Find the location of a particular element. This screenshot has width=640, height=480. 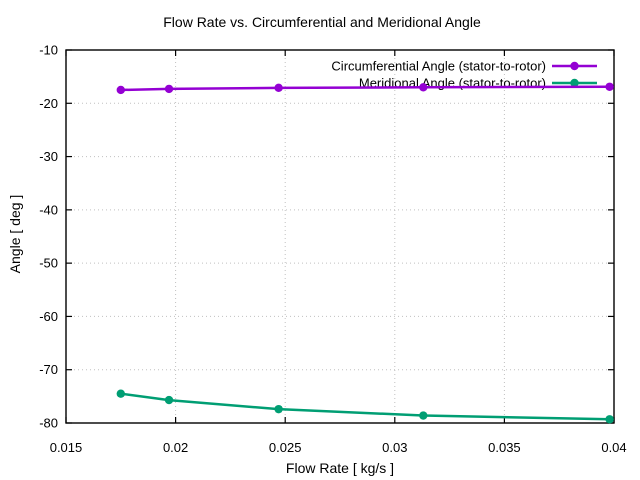

x-axis-label: Flow Rate [ kg/s ] is located at coordinates (340, 468).